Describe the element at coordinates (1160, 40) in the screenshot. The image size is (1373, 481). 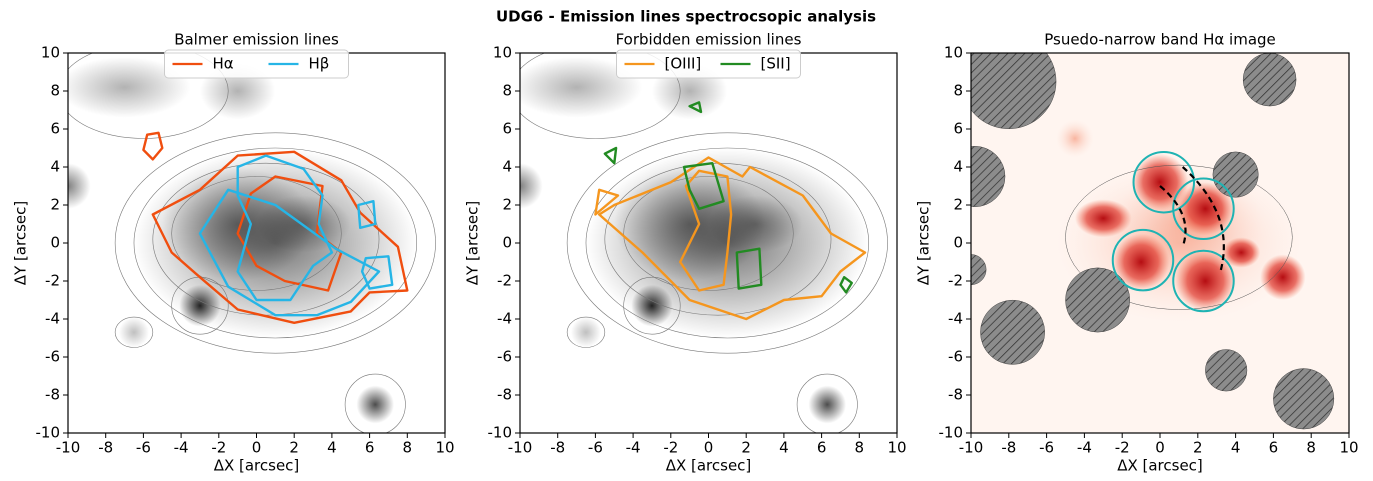
I see `panel-title: Psuedo-narrow band Hα image` at that location.